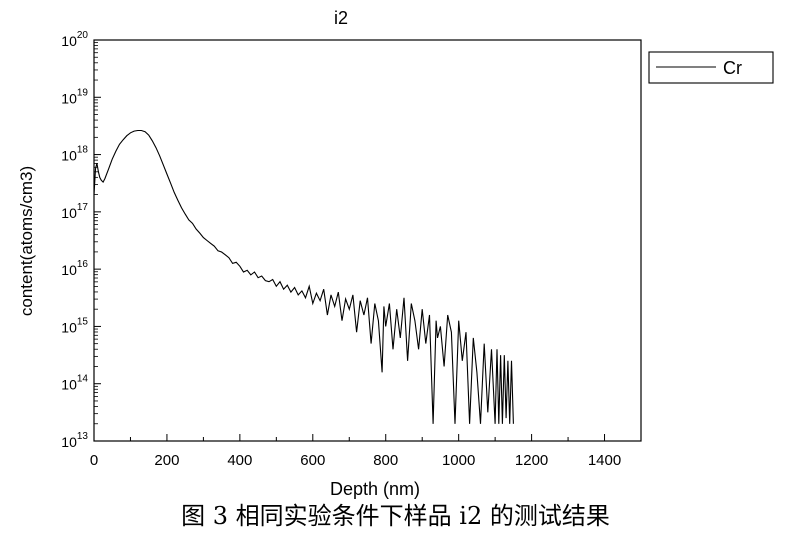 The height and width of the screenshot is (538, 791). What do you see at coordinates (732, 68) in the screenshot?
I see `legend-label-cr: Cr` at bounding box center [732, 68].